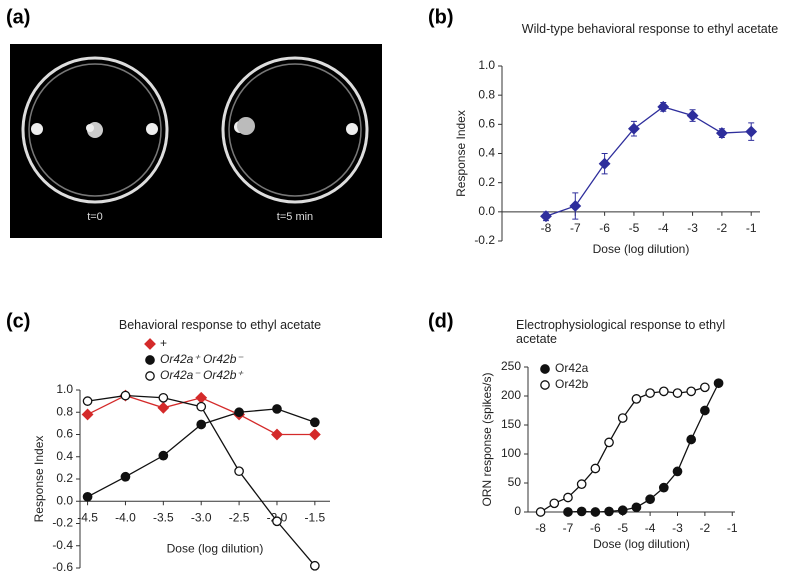 The image size is (800, 578). What do you see at coordinates (486, 124) in the screenshot?
I see `y-tick-label: 0.6` at bounding box center [486, 124].